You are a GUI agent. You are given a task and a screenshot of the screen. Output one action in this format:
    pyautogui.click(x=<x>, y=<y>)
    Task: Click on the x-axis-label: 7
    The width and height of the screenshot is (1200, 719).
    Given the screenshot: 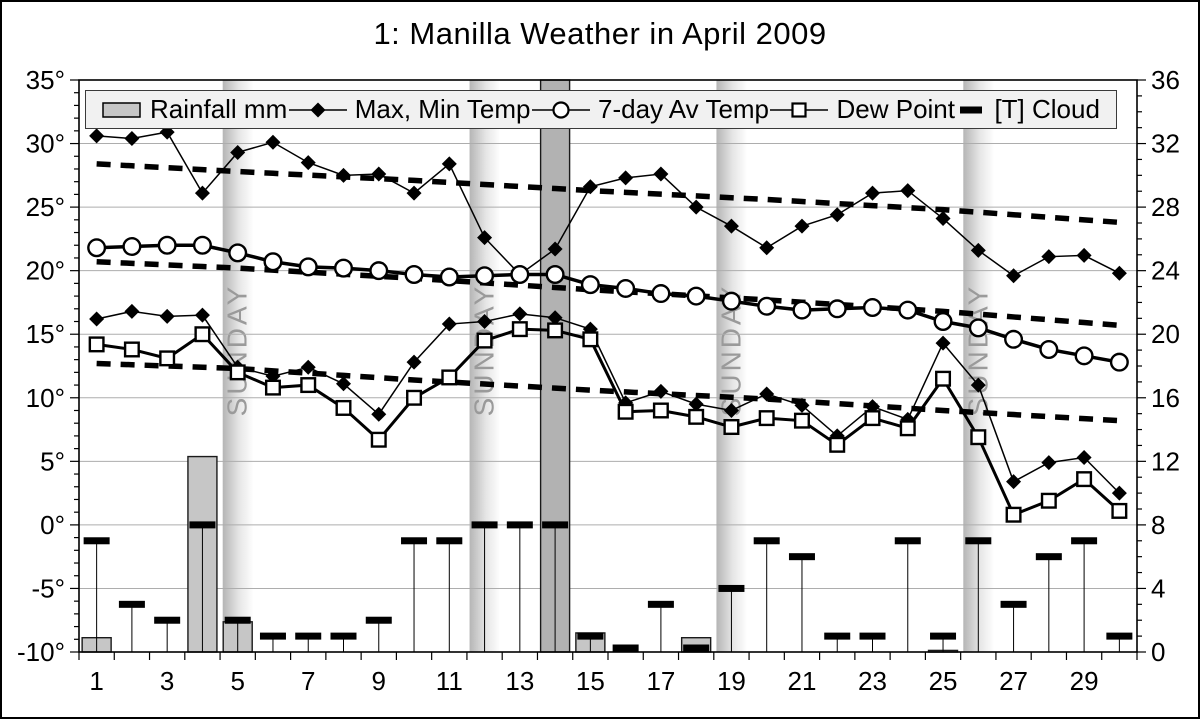 What is the action you would take?
    pyautogui.click(x=308, y=681)
    